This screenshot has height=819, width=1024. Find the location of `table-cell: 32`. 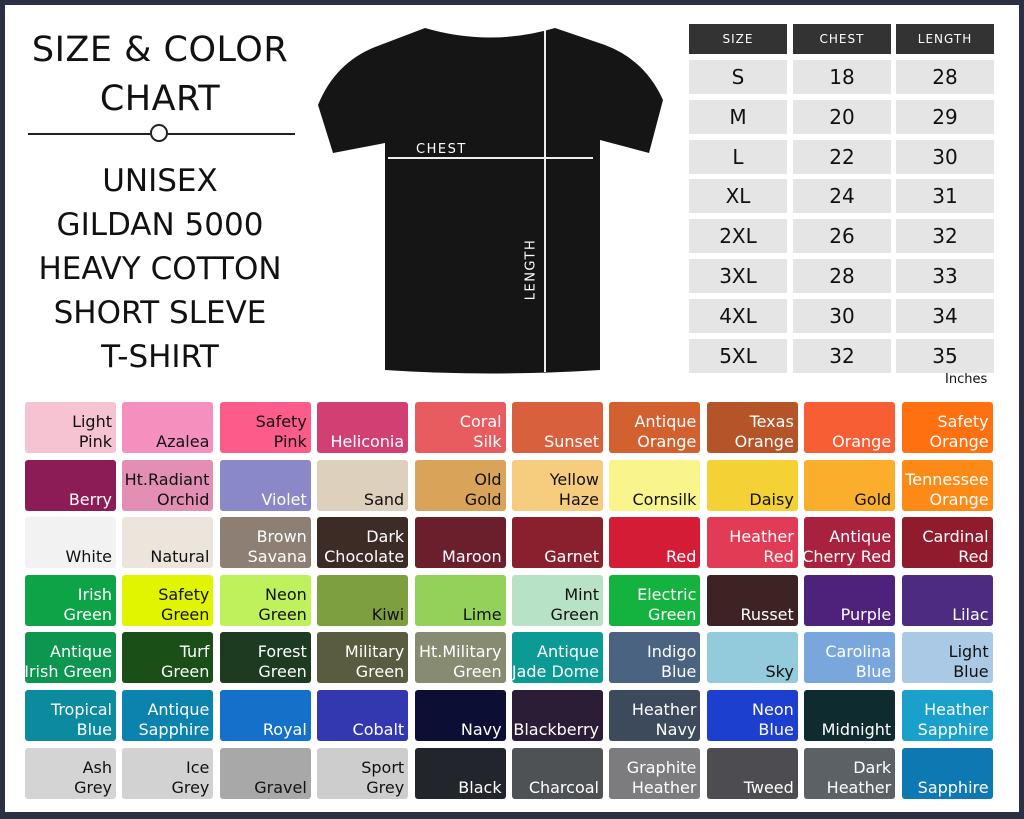

table-cell: 32 is located at coordinates (842, 355).